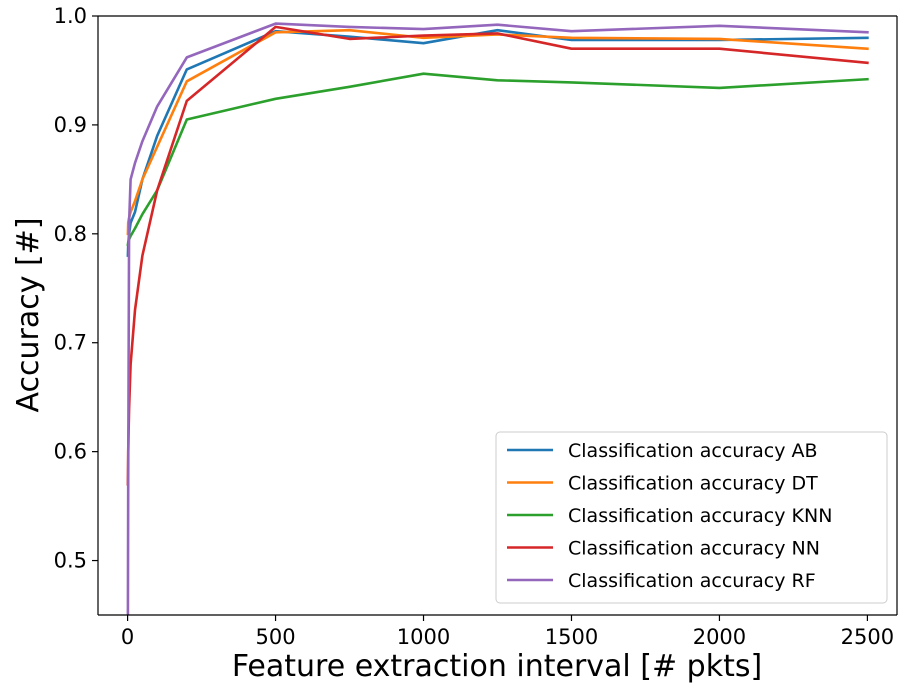 The image size is (898, 683). What do you see at coordinates (694, 549) in the screenshot?
I see `legend-label: Classification accuracy NN` at bounding box center [694, 549].